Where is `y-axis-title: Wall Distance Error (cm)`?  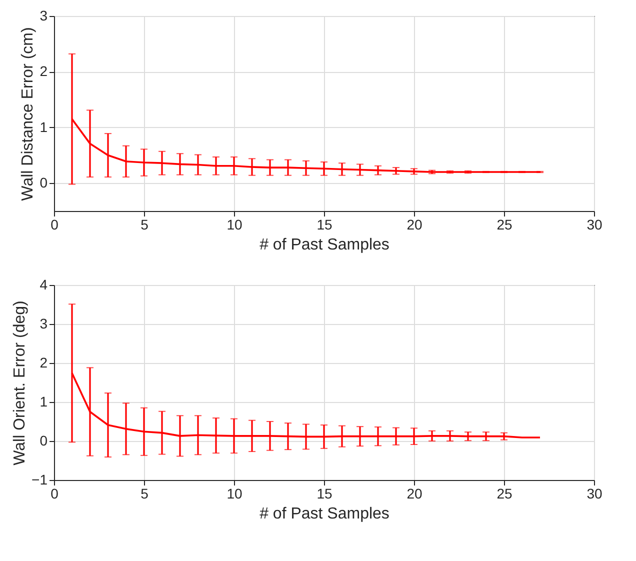
y-axis-title: Wall Distance Error (cm) is located at coordinates (28, 114).